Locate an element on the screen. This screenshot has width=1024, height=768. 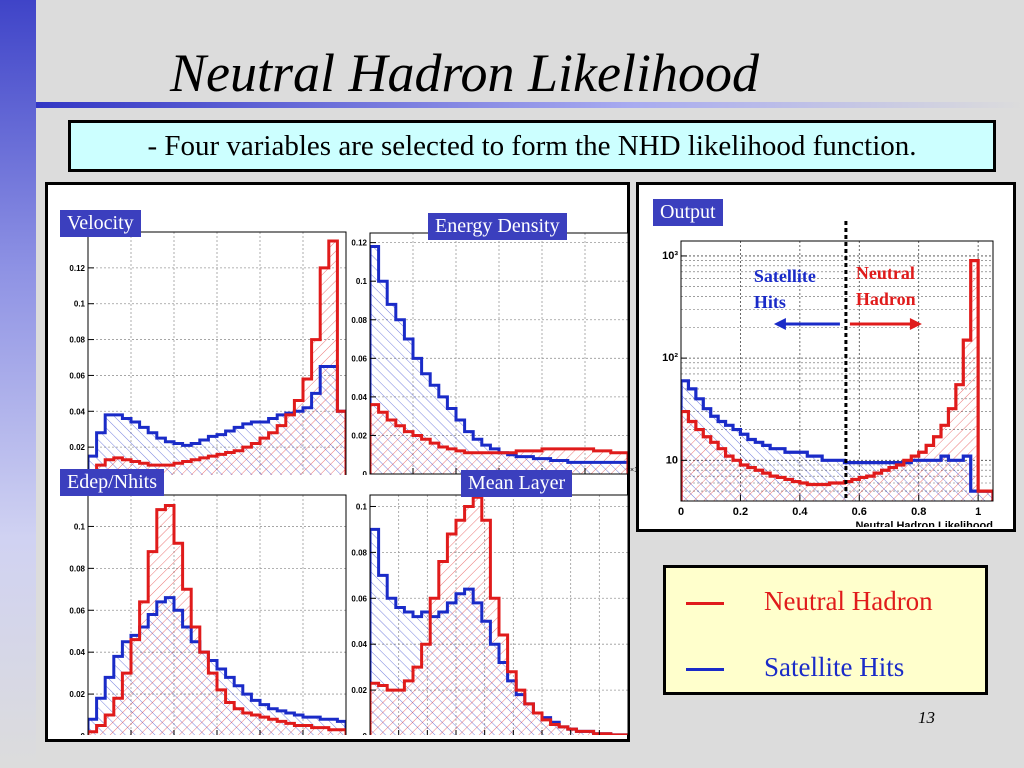
x-axis-title: Neutral Hadron Likelihood is located at coordinates (924, 523).